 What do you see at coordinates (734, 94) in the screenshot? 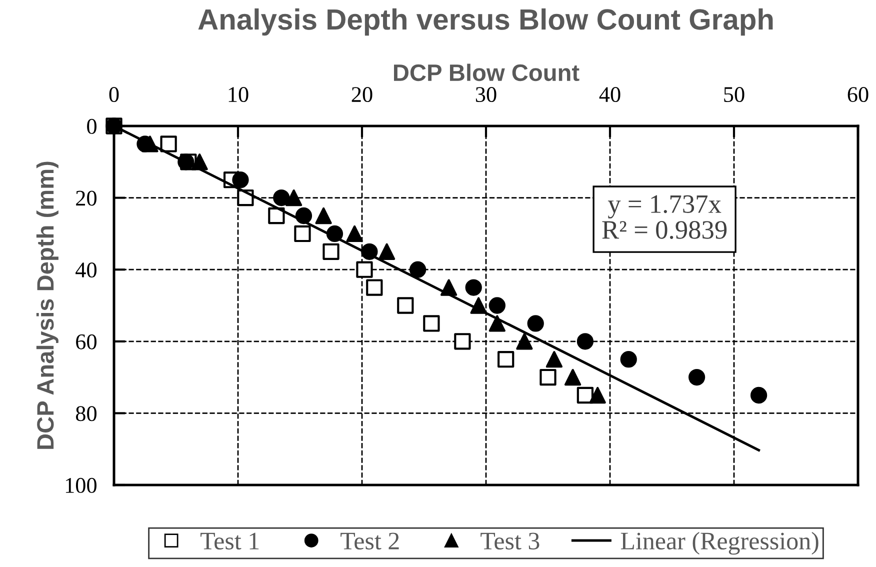
I see `x-tick-label: 50` at bounding box center [734, 94].